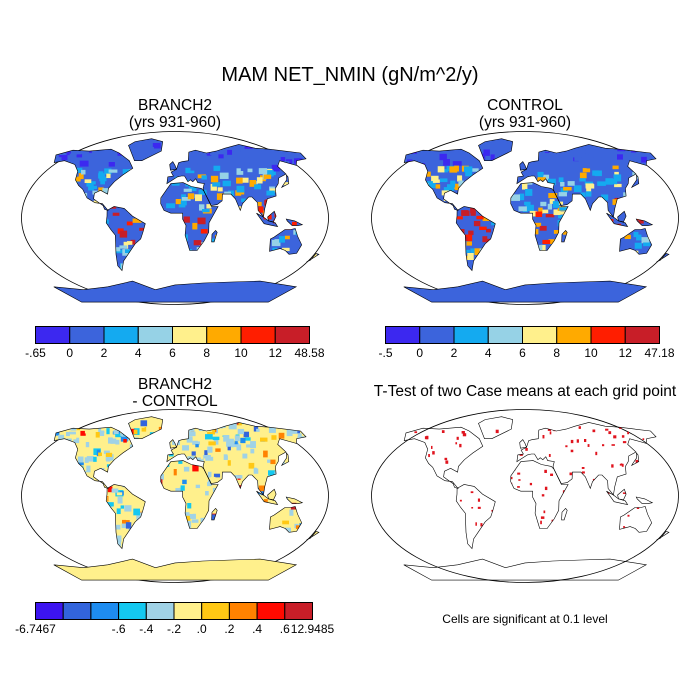 The image size is (700, 700). I want to click on panel-title-branch2: BRANCH2 (yrs 931-960), so click(175, 114).